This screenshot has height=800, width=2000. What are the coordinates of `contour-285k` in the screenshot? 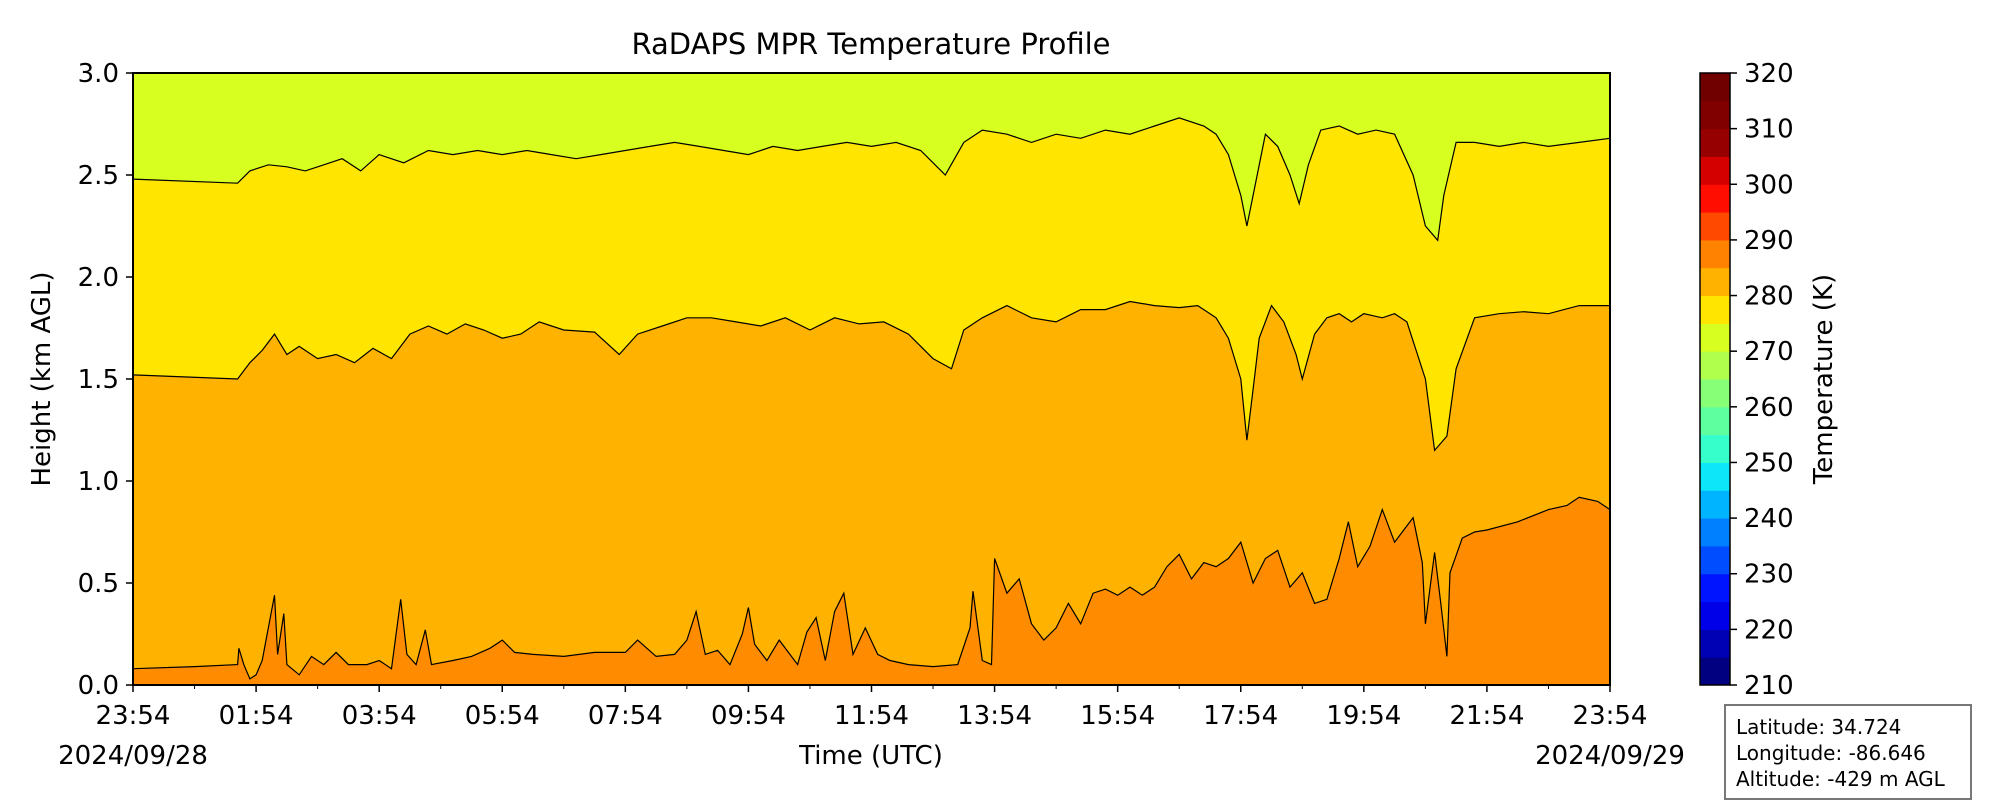 It's located at (871, 376).